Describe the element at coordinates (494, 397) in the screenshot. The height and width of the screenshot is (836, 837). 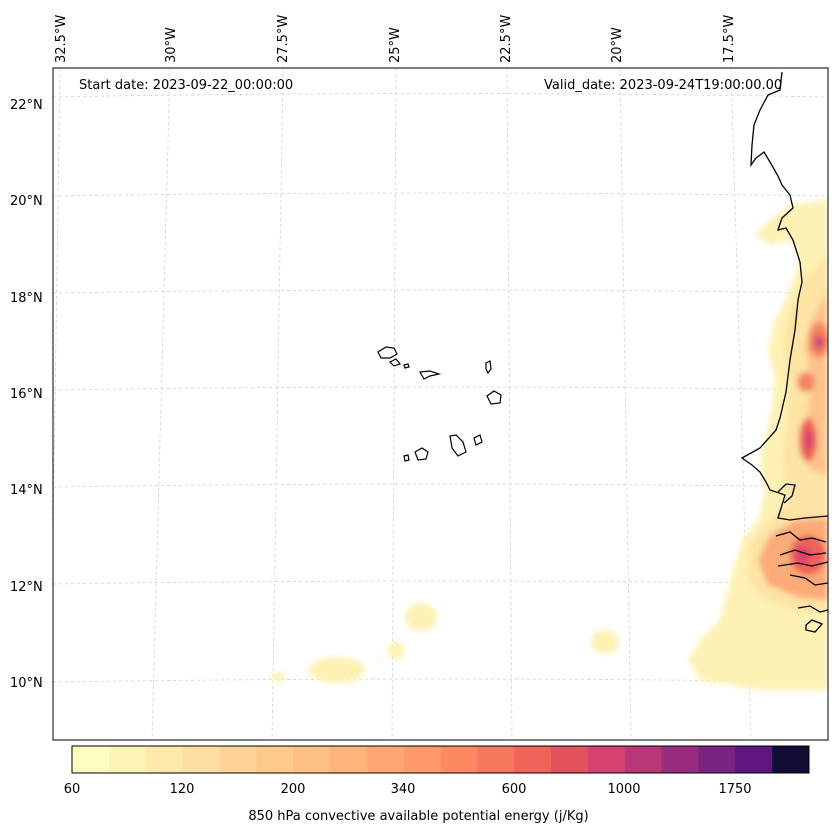
I see `island-boa-vista` at that location.